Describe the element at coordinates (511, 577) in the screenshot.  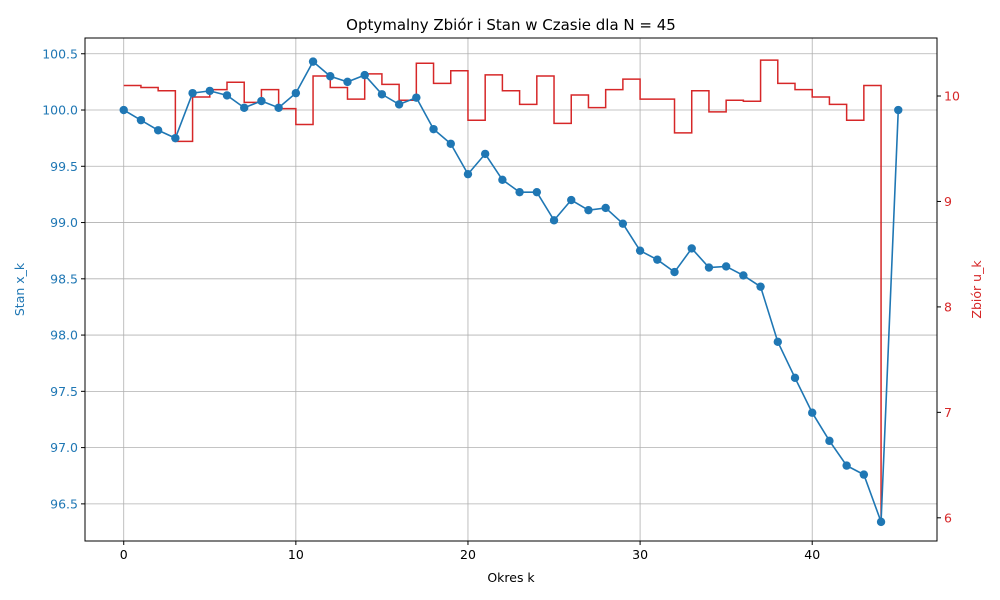
I see `x-axis-title: Okres k` at that location.